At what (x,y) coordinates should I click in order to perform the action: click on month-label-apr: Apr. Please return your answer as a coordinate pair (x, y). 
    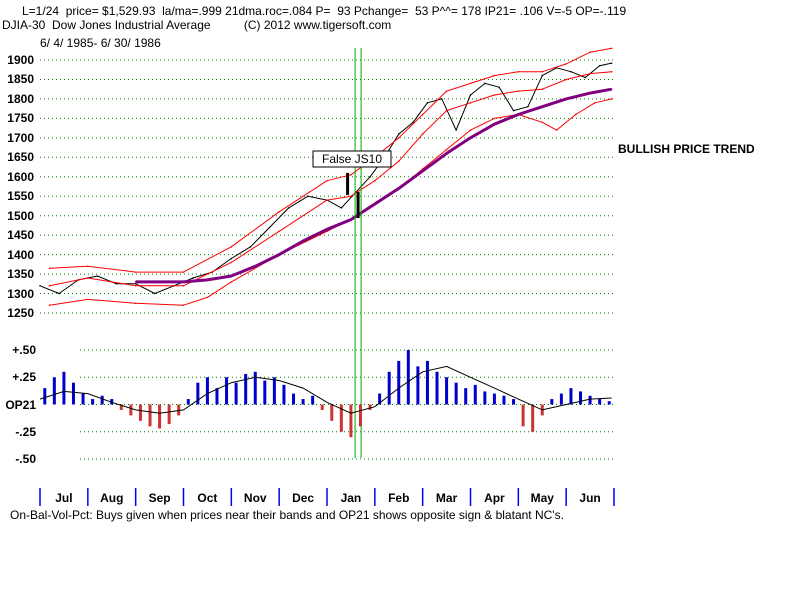
    Looking at the image, I should click on (494, 498).